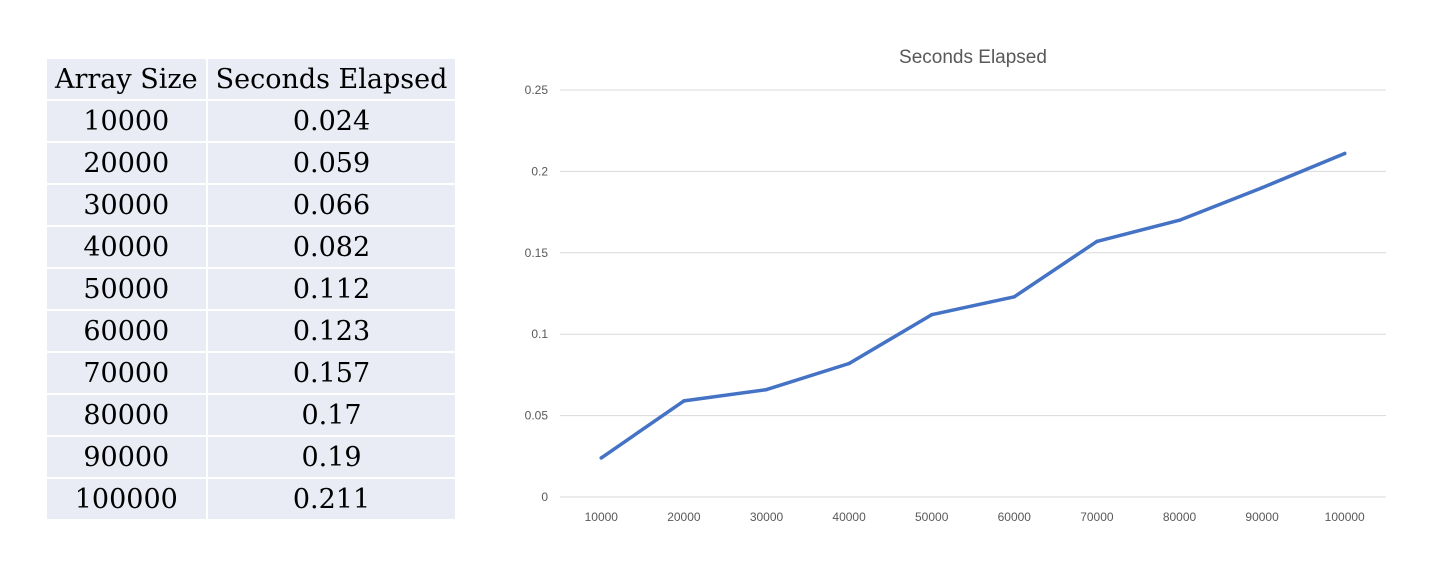  I want to click on table-row: 40000 0.082, so click(251, 248).